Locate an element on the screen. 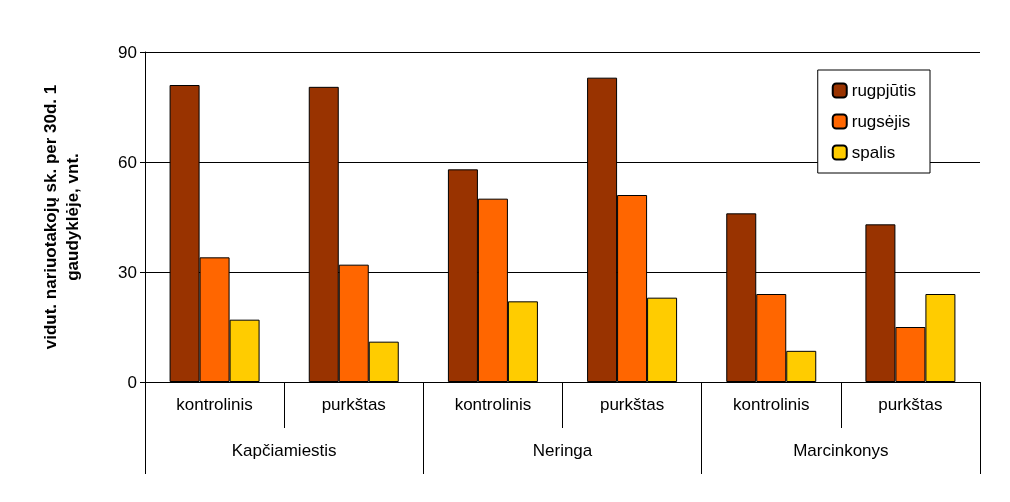 Image resolution: width=1010 pixels, height=502 pixels. legend-label: spalis is located at coordinates (873, 152).